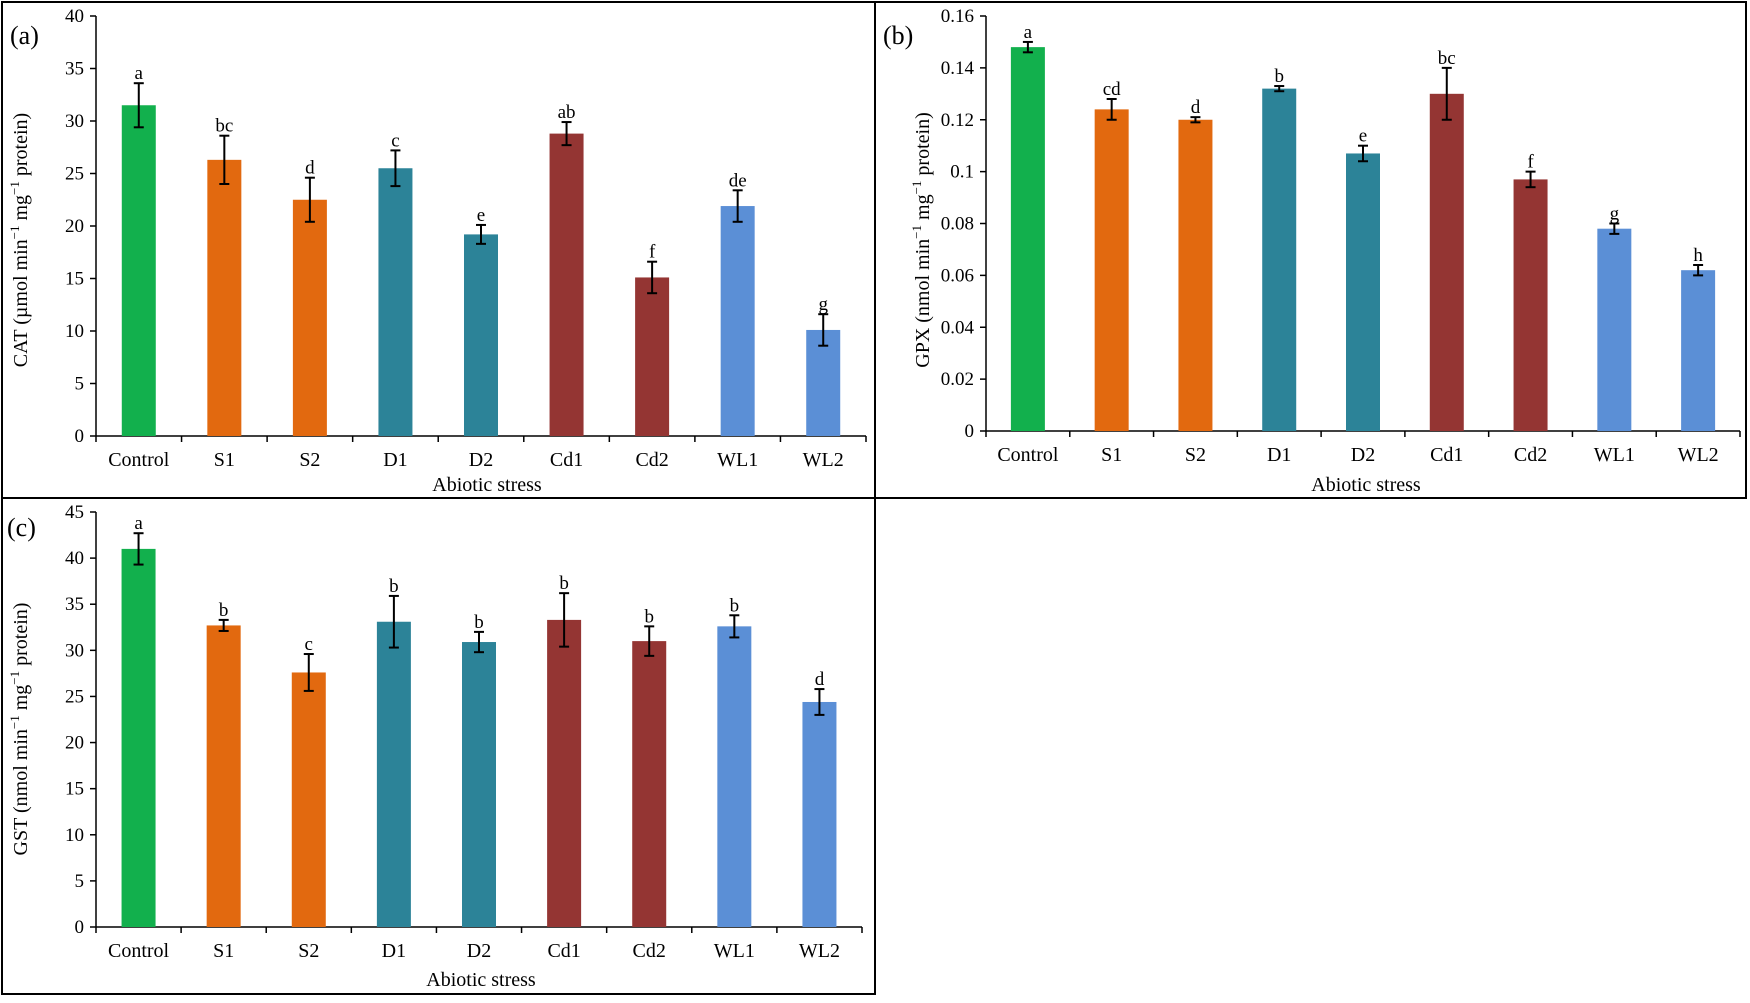 The height and width of the screenshot is (1003, 1750). What do you see at coordinates (309, 644) in the screenshot?
I see `panel-c-significance-letter: c` at bounding box center [309, 644].